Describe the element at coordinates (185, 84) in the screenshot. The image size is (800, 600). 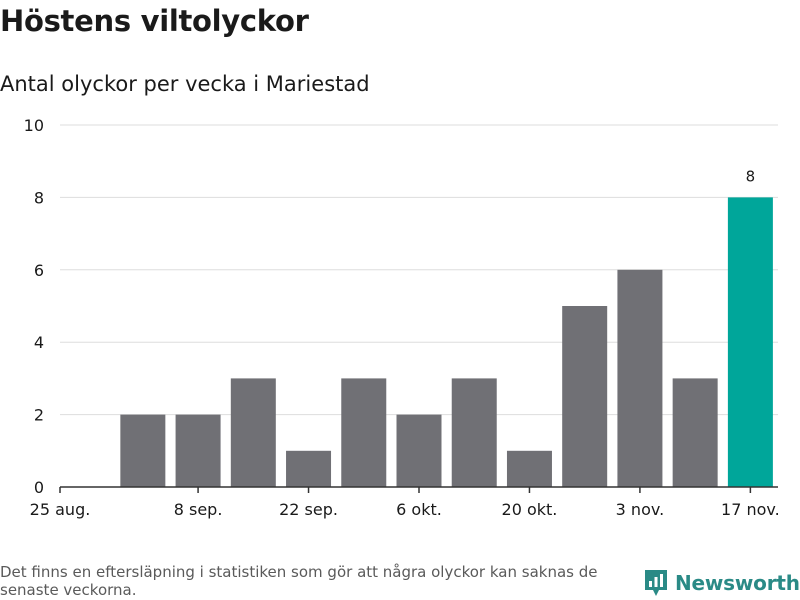
I see `chart-subtitle: Antal olyckor per vecka i Mariestad` at that location.